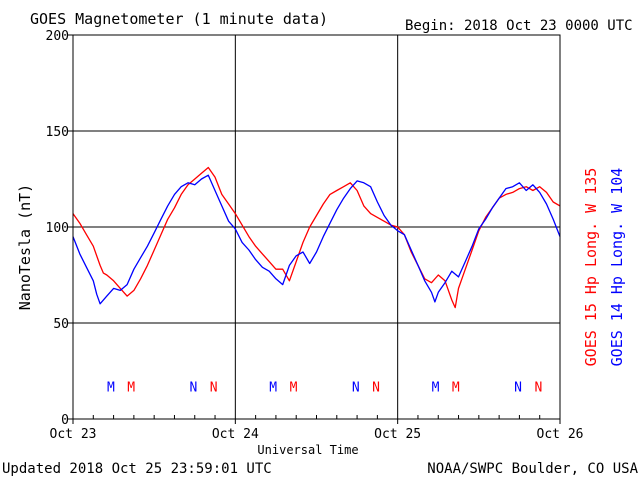 The width and height of the screenshot is (640, 485). I want to click on x-tick-label: Oct 25, so click(397, 434).